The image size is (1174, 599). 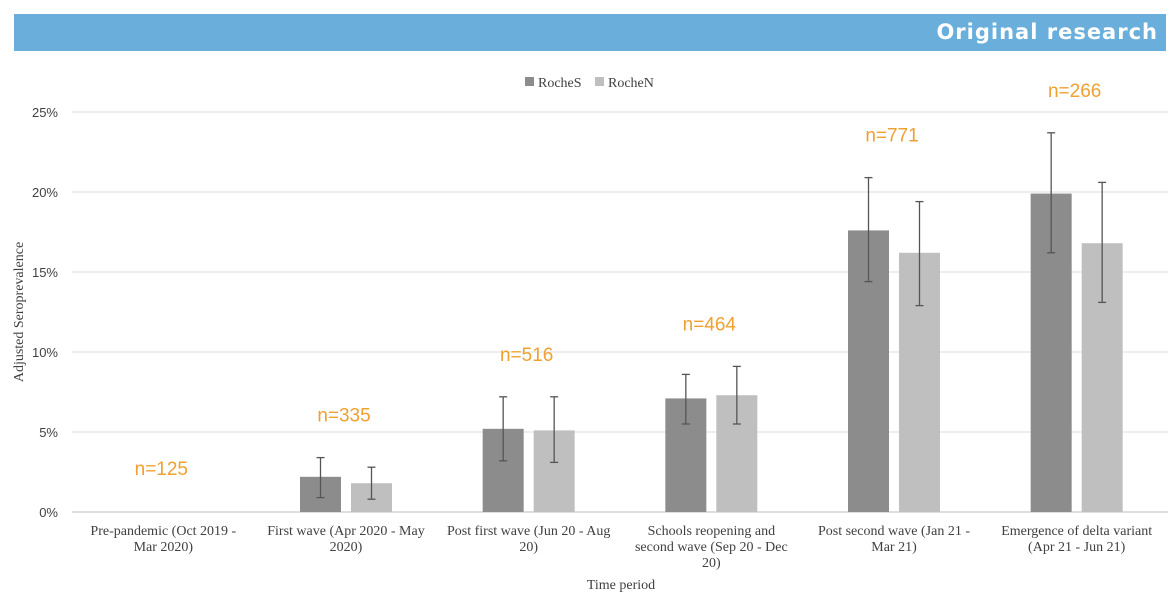 I want to click on x-tick-label: Post second wave (Jan 21 -, so click(x=894, y=531).